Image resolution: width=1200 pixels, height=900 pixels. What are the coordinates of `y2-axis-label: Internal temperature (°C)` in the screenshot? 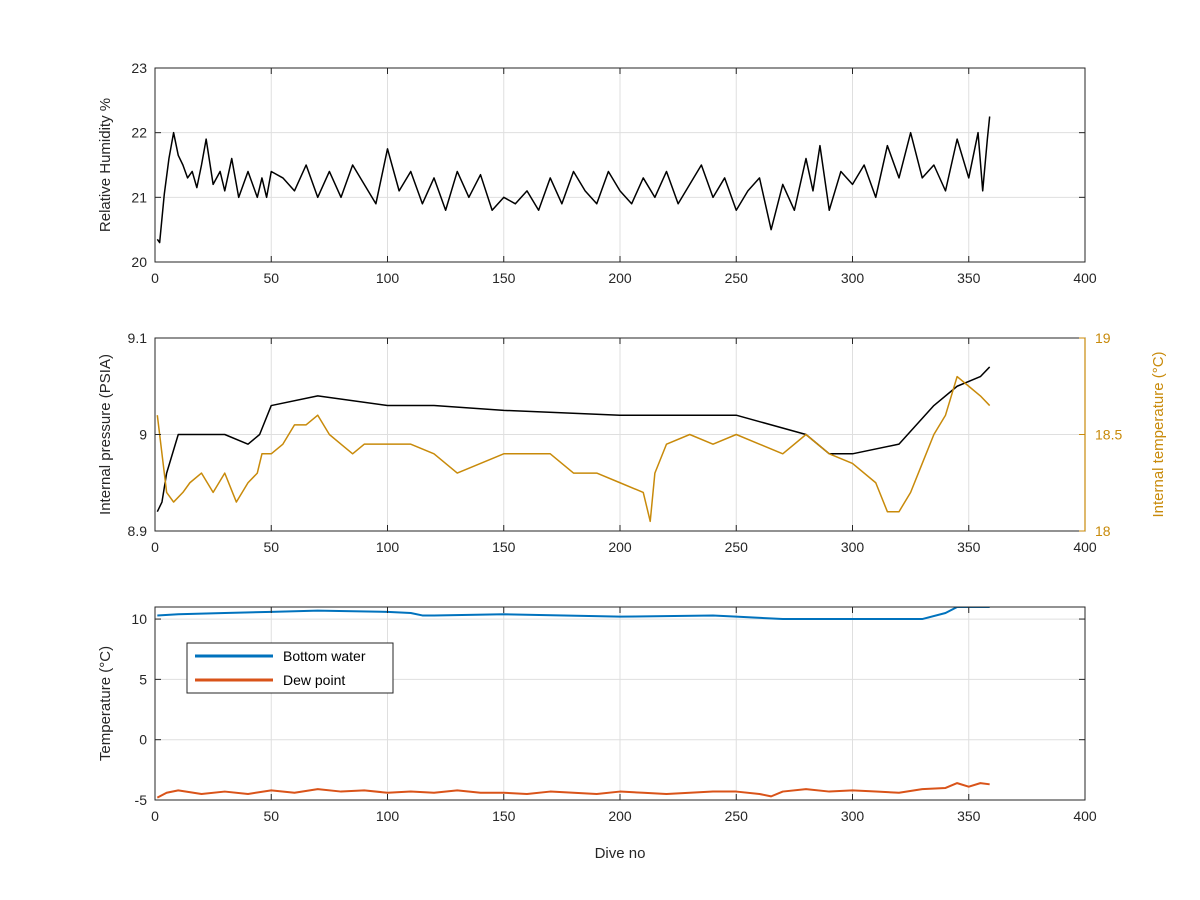 It's located at (1158, 434).